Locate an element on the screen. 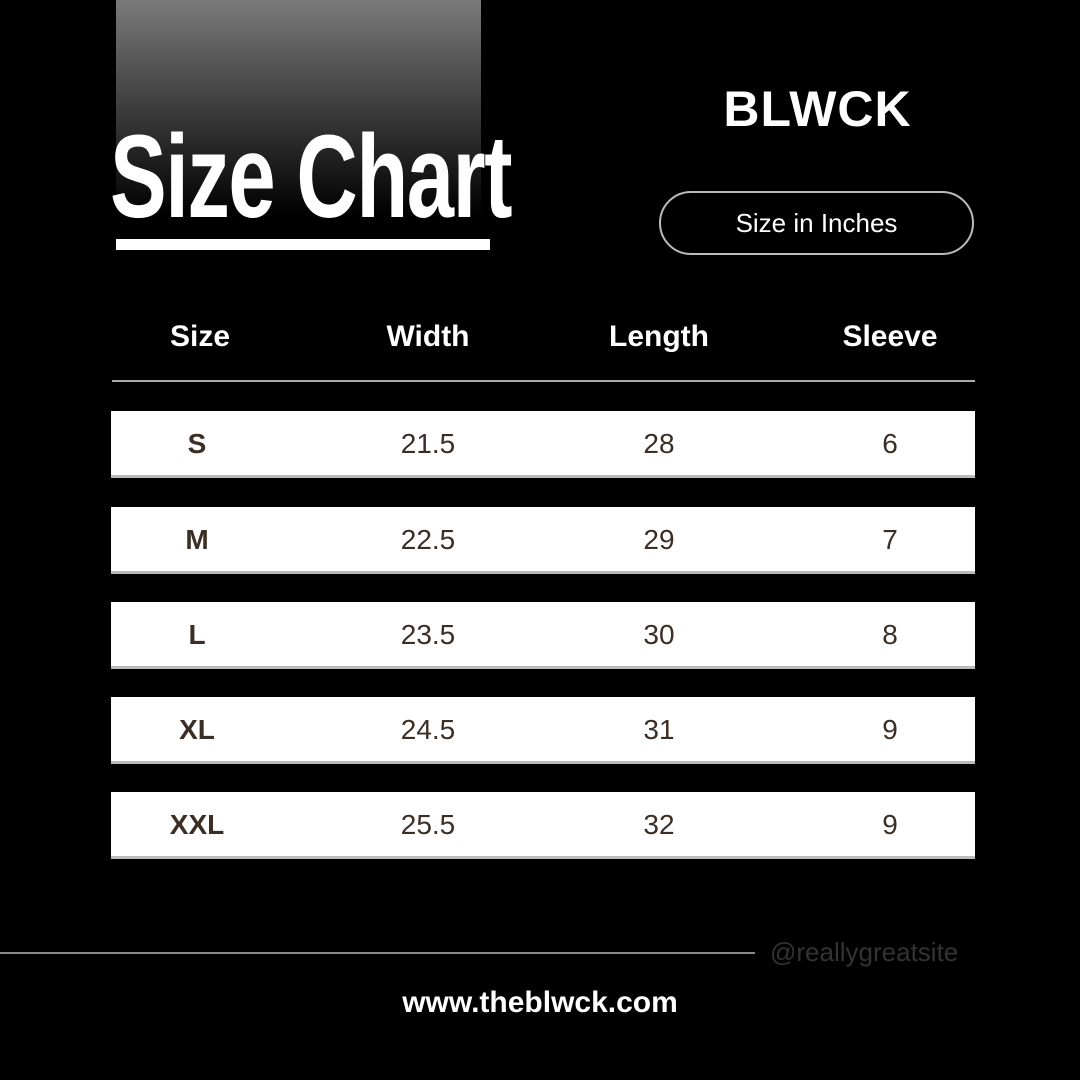 The width and height of the screenshot is (1080, 1080). column-header: Length is located at coordinates (659, 336).